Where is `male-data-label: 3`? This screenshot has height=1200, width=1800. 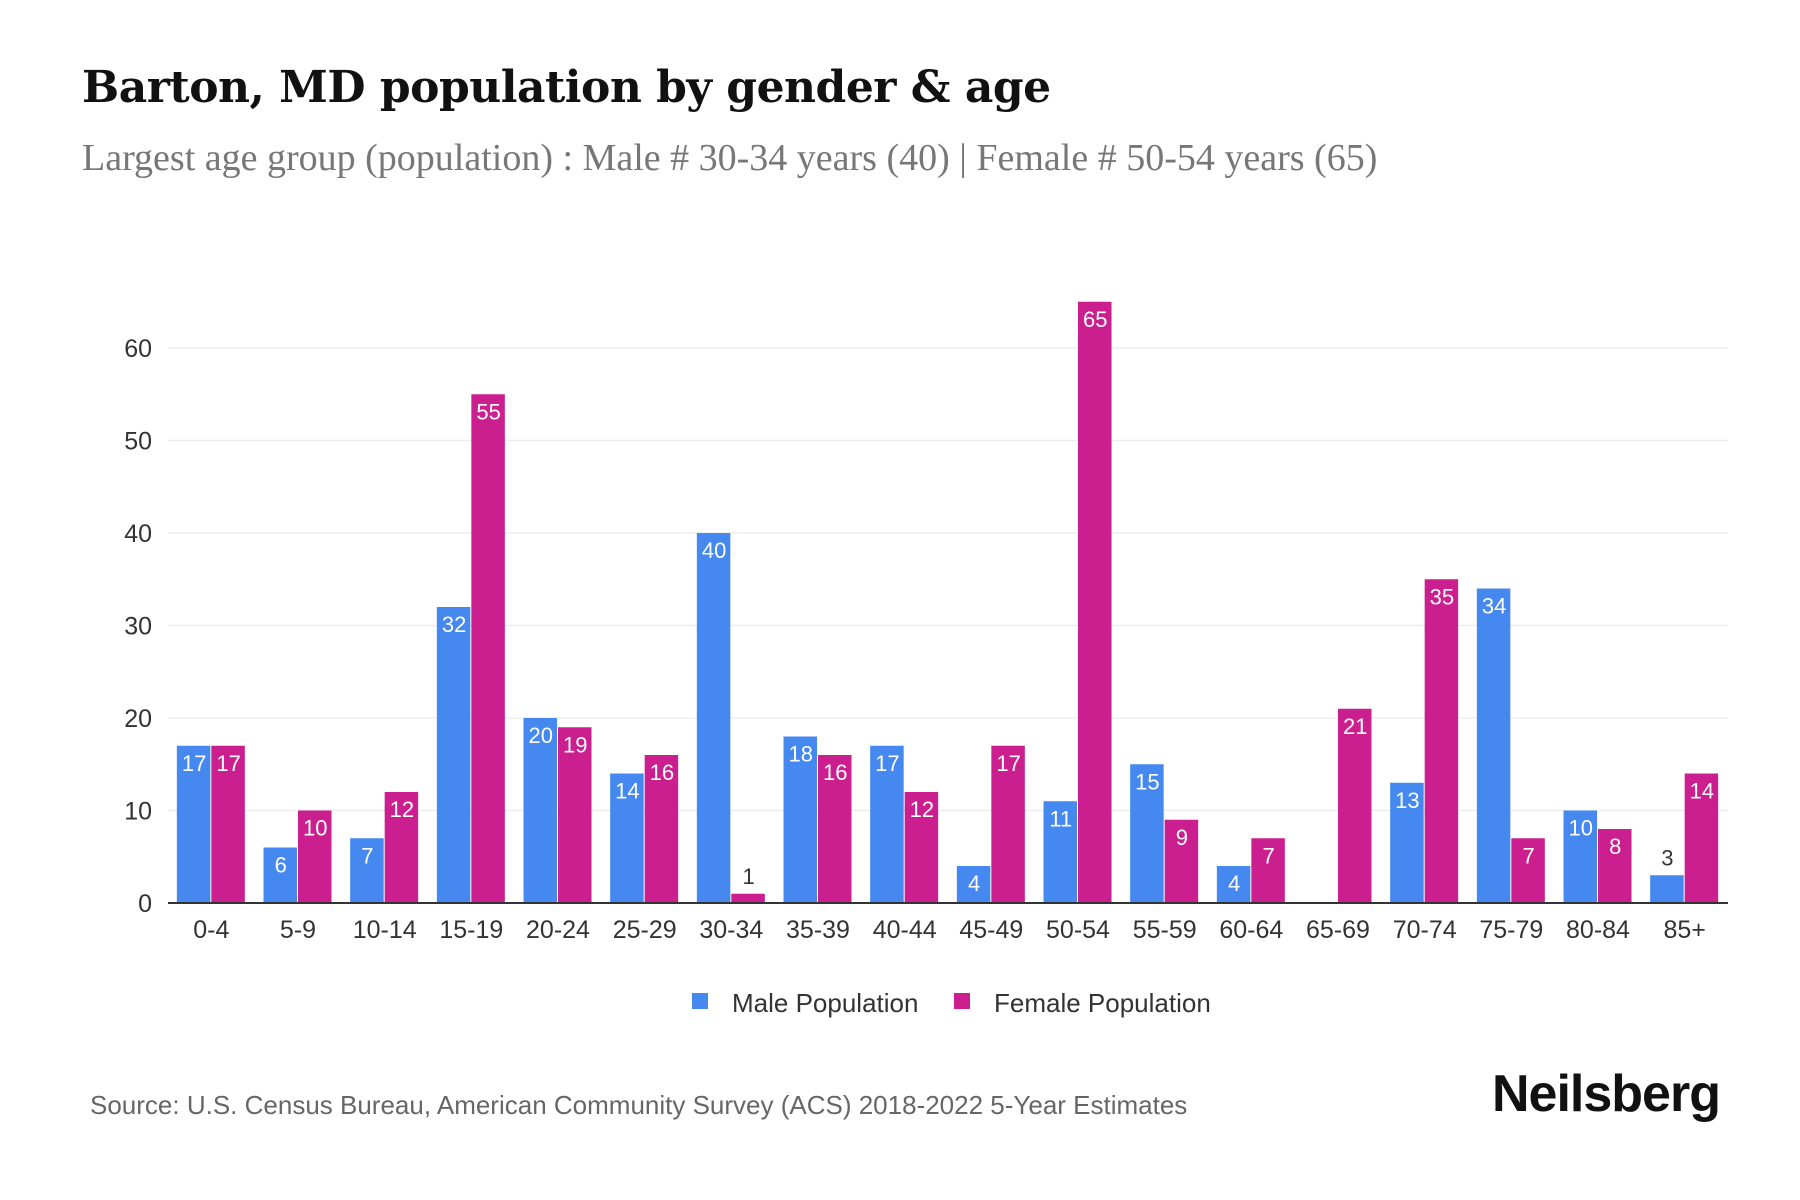 male-data-label: 3 is located at coordinates (1667, 857).